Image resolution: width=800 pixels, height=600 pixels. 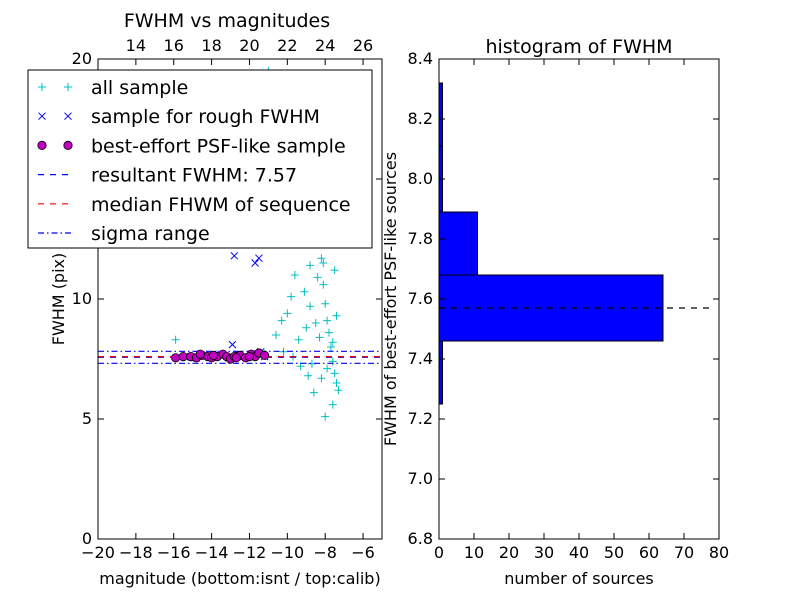 I want to click on y-tick-label: 20, so click(x=82, y=58).